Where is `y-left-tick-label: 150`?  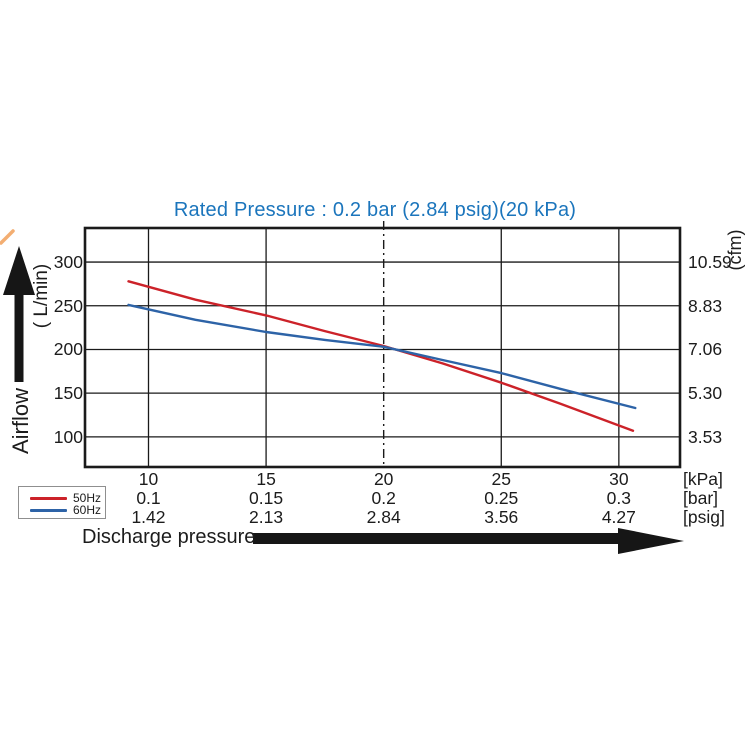
y-left-tick-label: 150 is located at coordinates (68, 393).